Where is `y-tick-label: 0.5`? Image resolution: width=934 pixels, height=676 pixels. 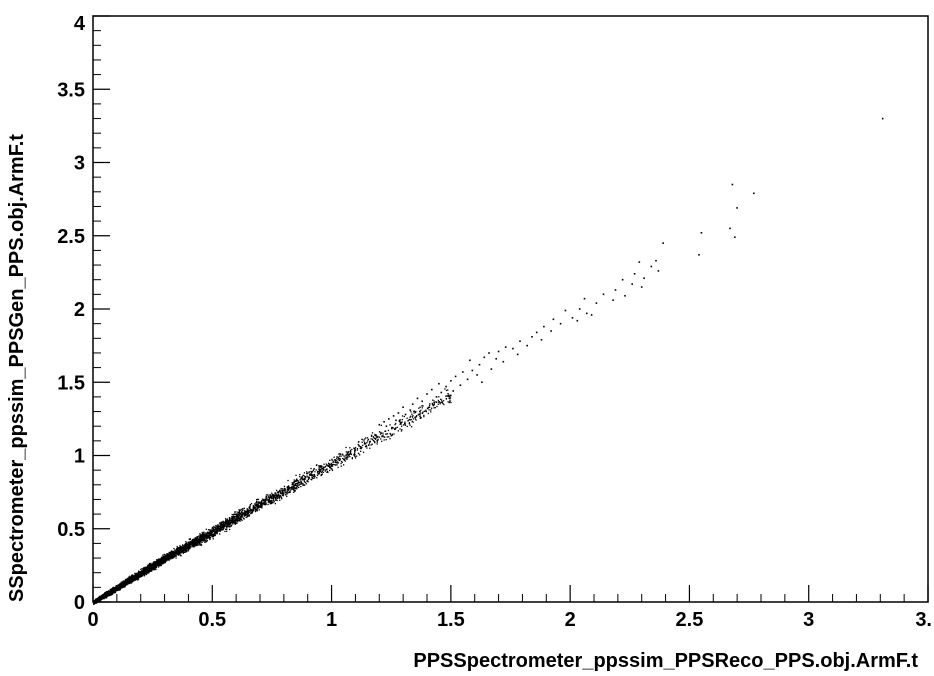
y-tick-label: 0.5 is located at coordinates (71, 530).